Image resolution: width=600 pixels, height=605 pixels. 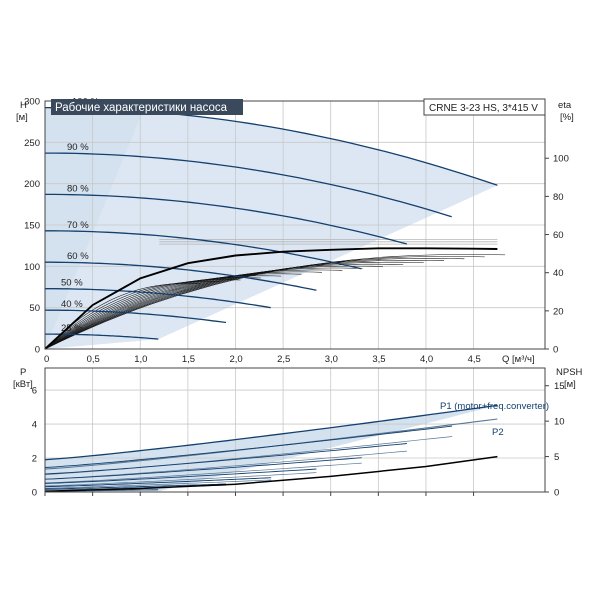 I want to click on model-box, so click(x=484, y=107).